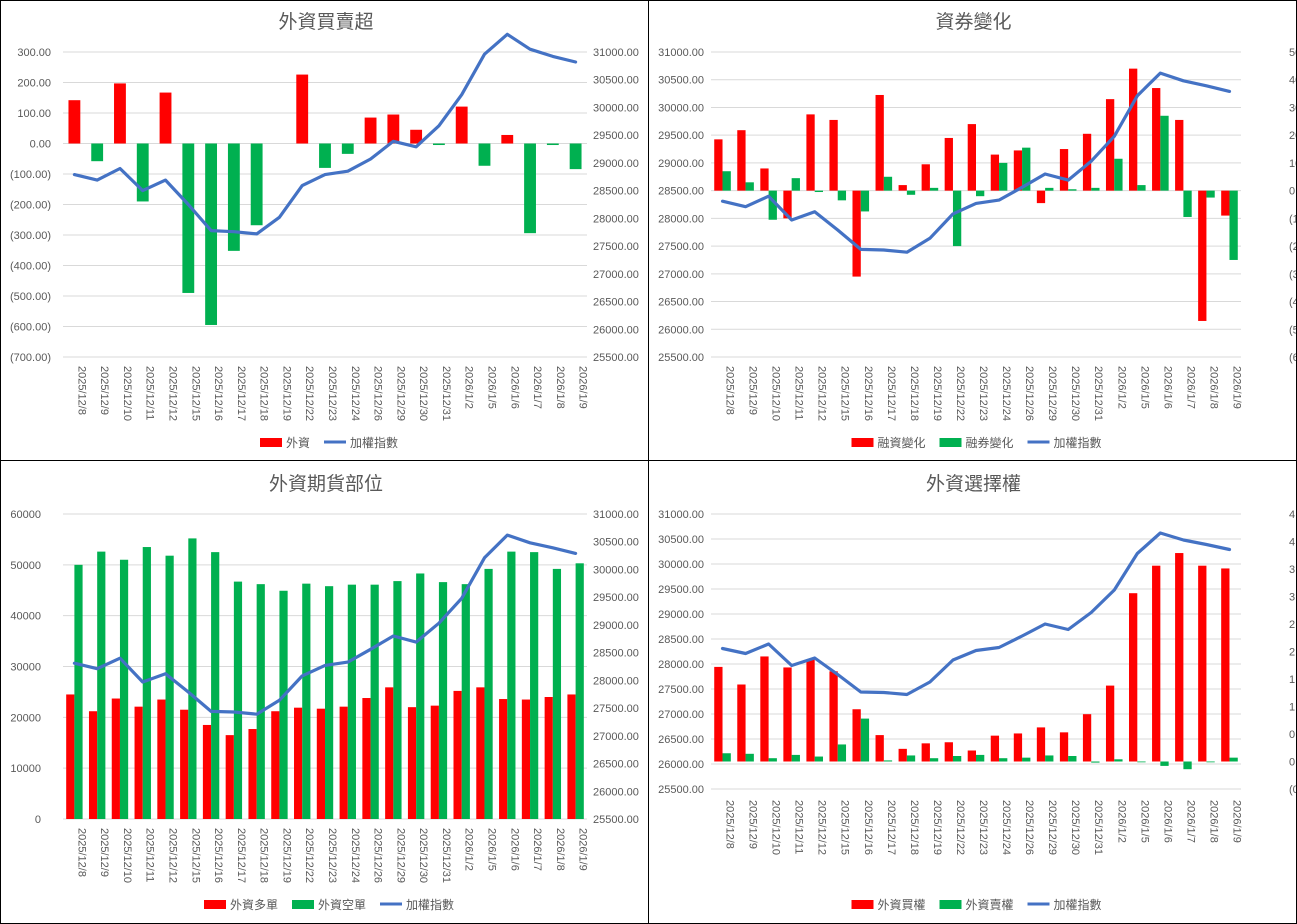  Describe the element at coordinates (165, 118) in the screenshot. I see `bar-2025/12/12` at that location.